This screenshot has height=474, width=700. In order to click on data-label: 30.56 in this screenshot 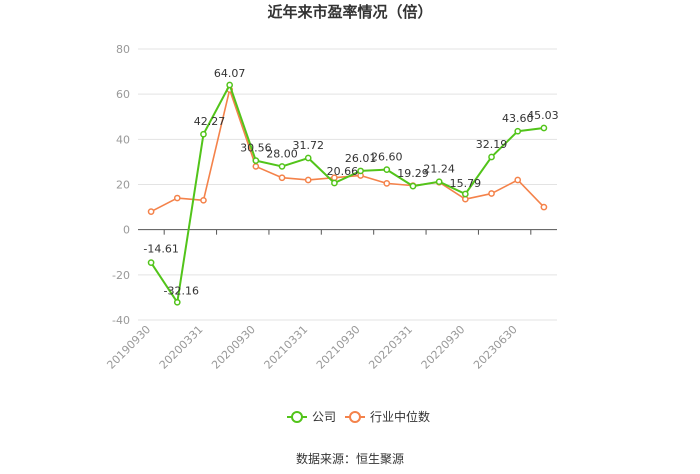, I will do `click(256, 148)`.